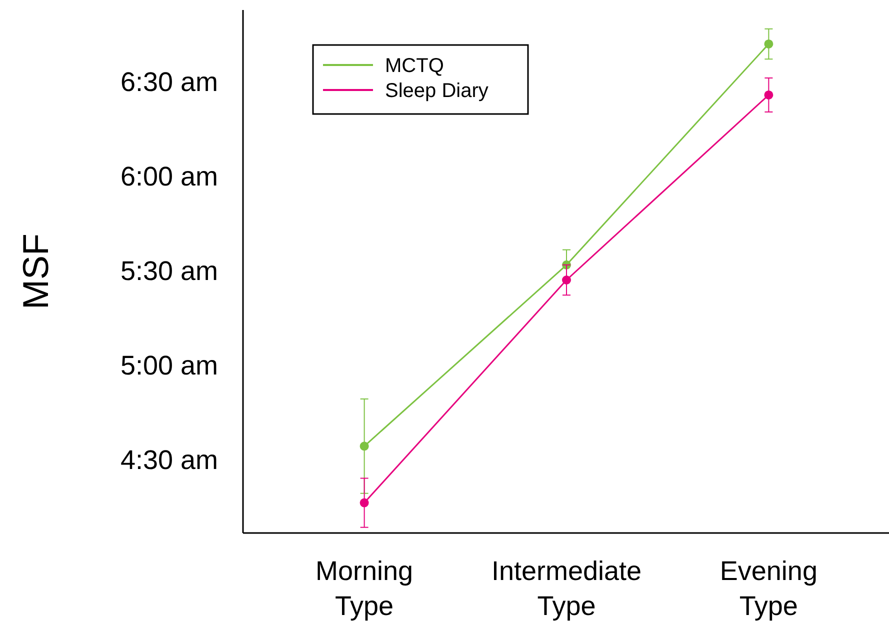 The height and width of the screenshot is (629, 889). I want to click on x-tick-label: Morning Type, so click(365, 588).